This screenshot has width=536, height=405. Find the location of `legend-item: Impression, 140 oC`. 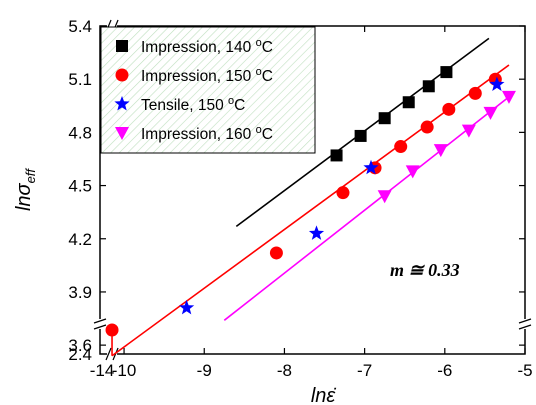

legend-item: Impression, 140 oC is located at coordinates (194, 46).